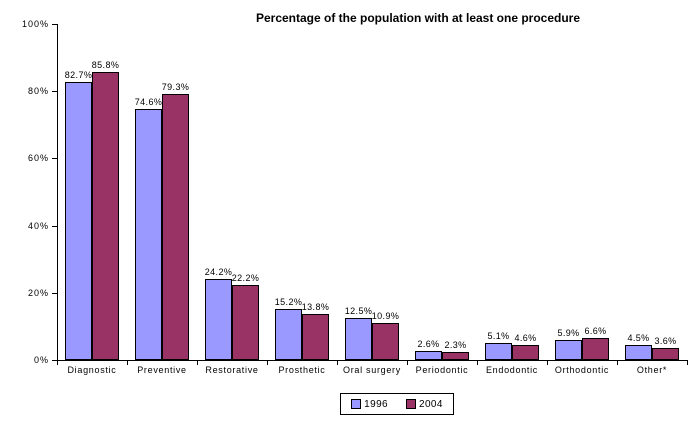 The height and width of the screenshot is (430, 693). What do you see at coordinates (41, 360) in the screenshot?
I see `y-axis-label-0: 0%` at bounding box center [41, 360].